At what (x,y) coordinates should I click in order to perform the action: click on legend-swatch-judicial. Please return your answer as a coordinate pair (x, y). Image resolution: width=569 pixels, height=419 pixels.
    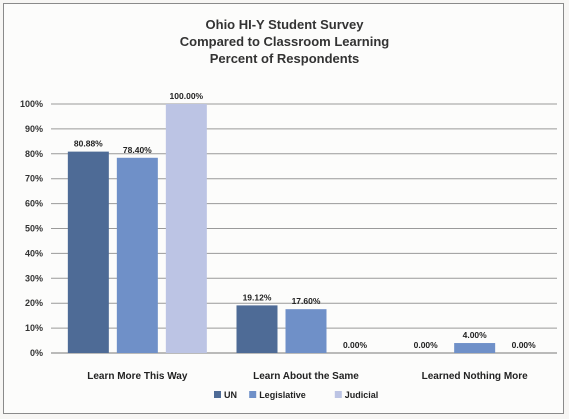
    Looking at the image, I should click on (338, 394).